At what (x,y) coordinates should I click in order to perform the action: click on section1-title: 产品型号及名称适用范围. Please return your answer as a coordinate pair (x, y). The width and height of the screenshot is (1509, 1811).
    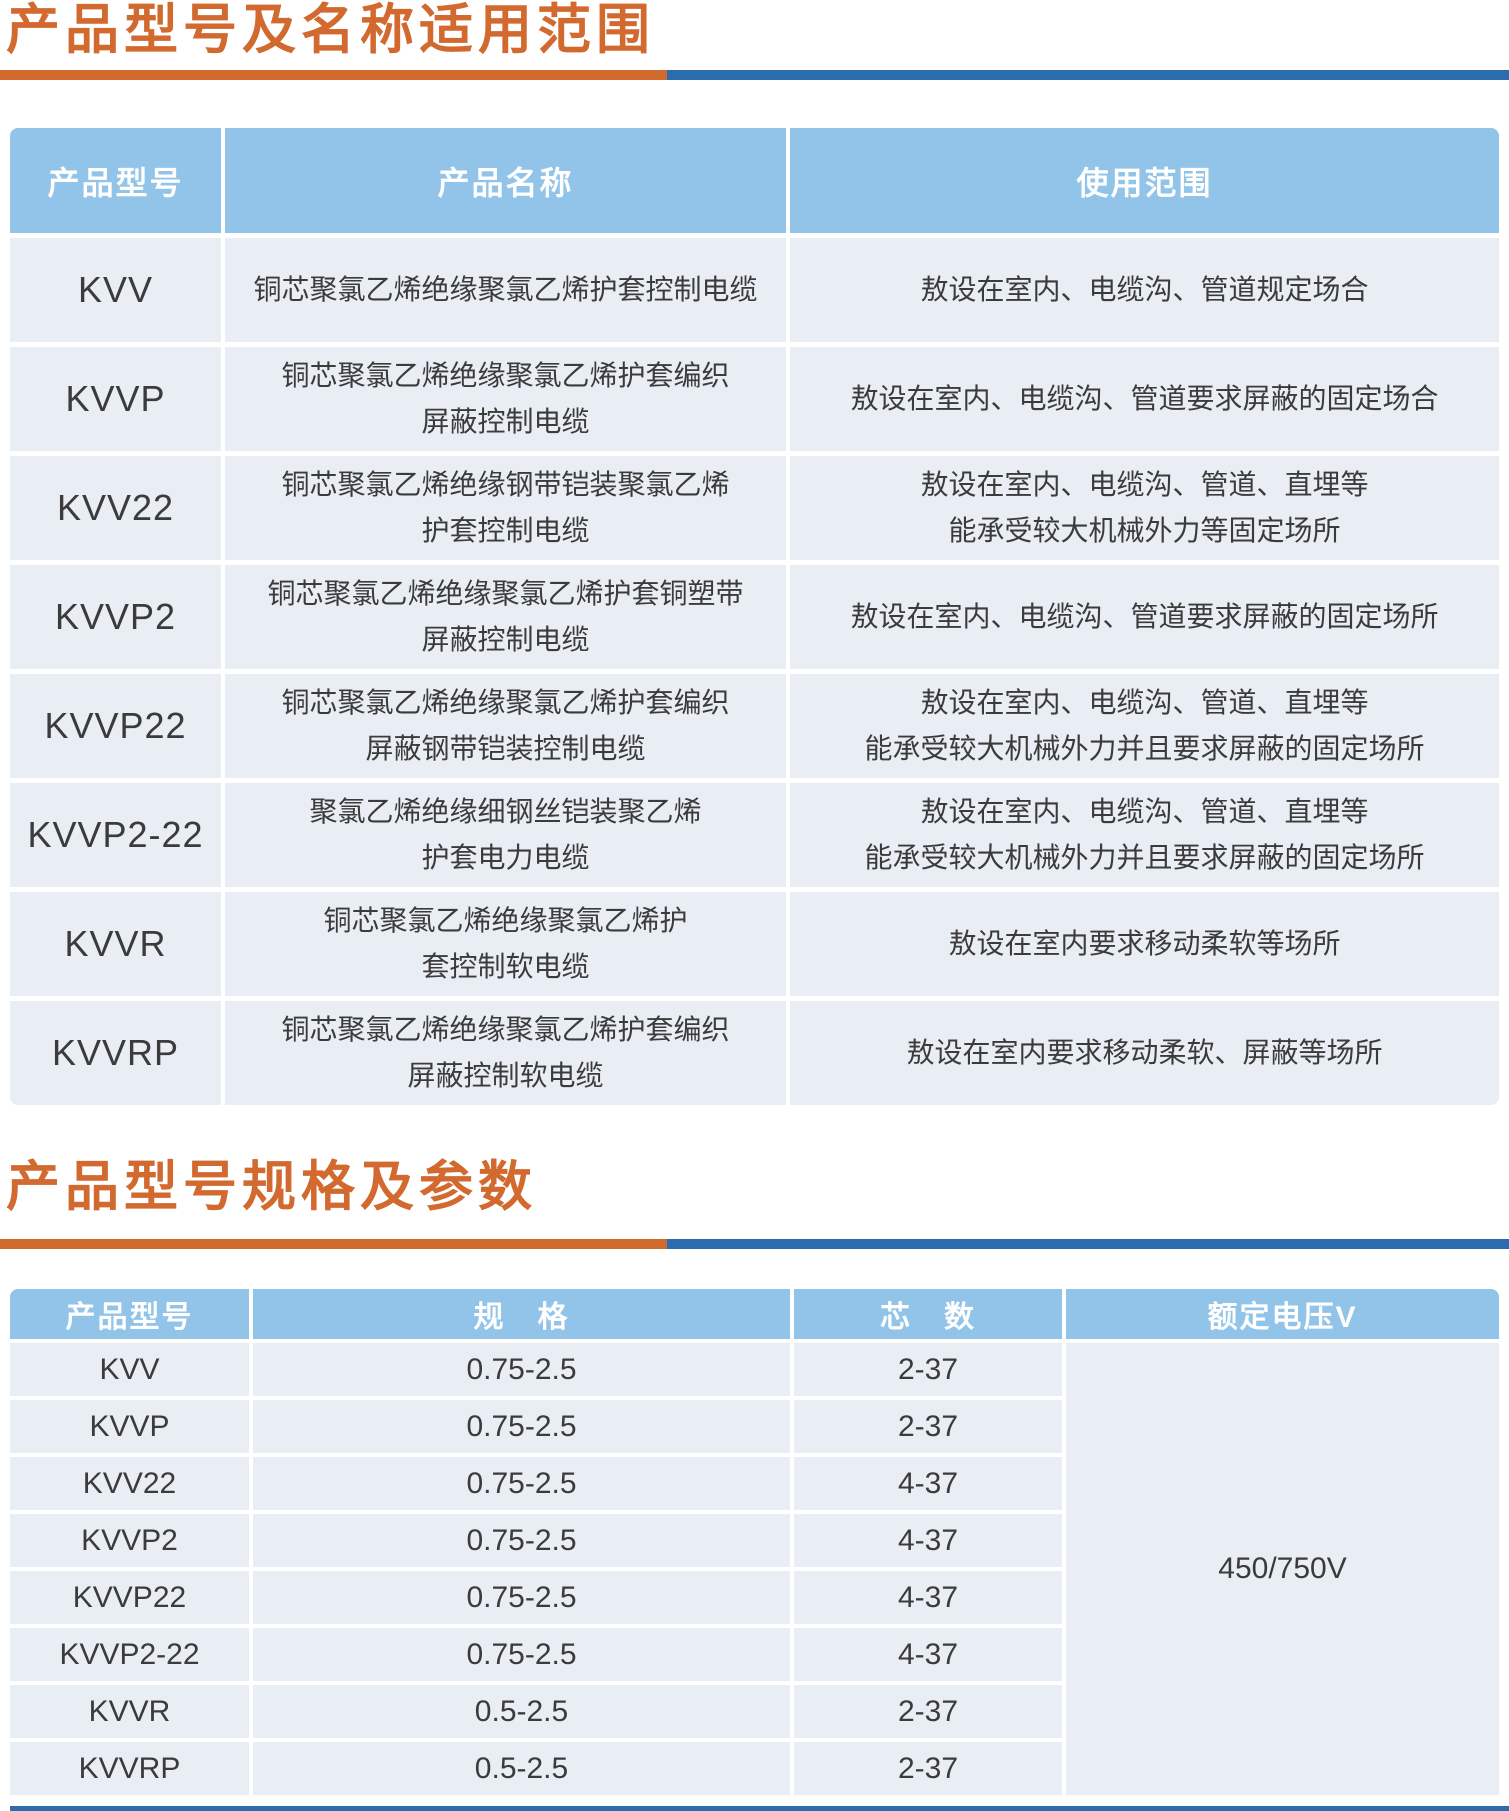
    Looking at the image, I should click on (330, 30).